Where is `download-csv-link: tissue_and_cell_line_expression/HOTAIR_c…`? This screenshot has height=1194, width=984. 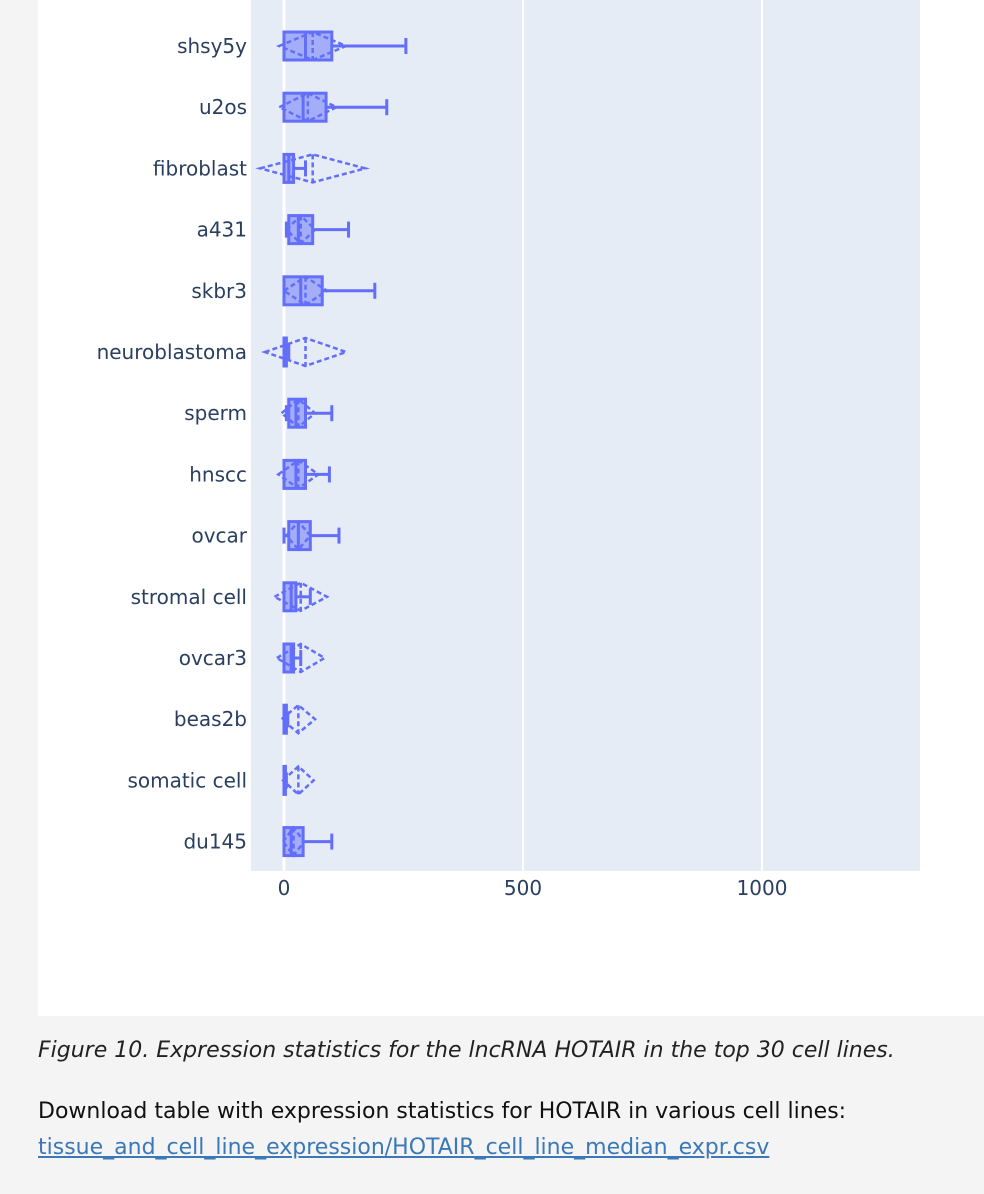
download-csv-link: tissue_and_cell_line_expression/HOTAIR_c… is located at coordinates (404, 1147).